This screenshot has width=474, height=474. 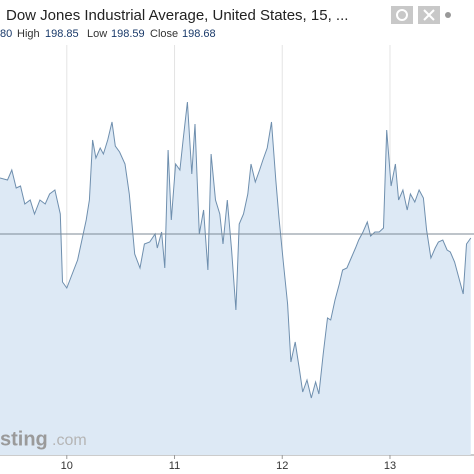 What do you see at coordinates (24, 439) in the screenshot?
I see `watermark: sting` at bounding box center [24, 439].